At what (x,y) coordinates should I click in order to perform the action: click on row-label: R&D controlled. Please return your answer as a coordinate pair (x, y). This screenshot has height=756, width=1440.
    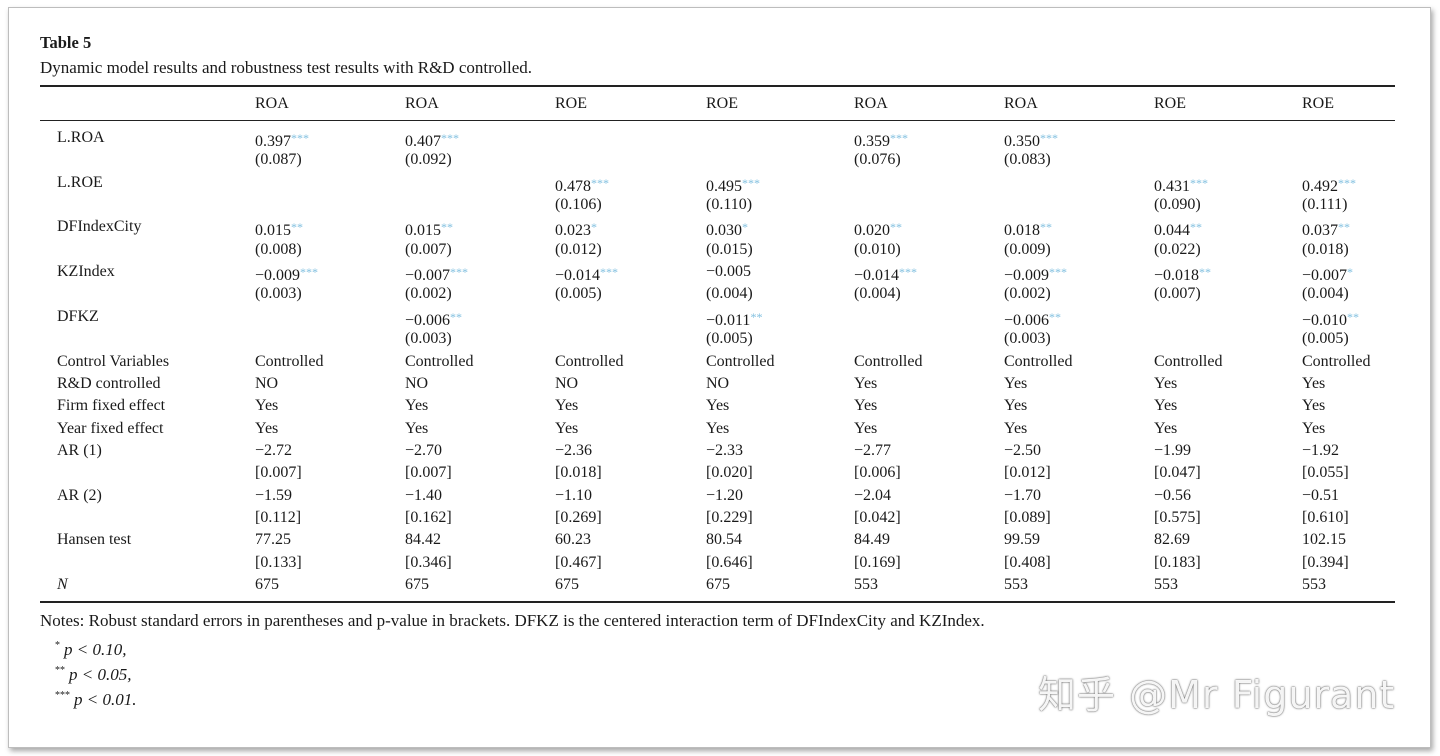
    Looking at the image, I should click on (109, 383).